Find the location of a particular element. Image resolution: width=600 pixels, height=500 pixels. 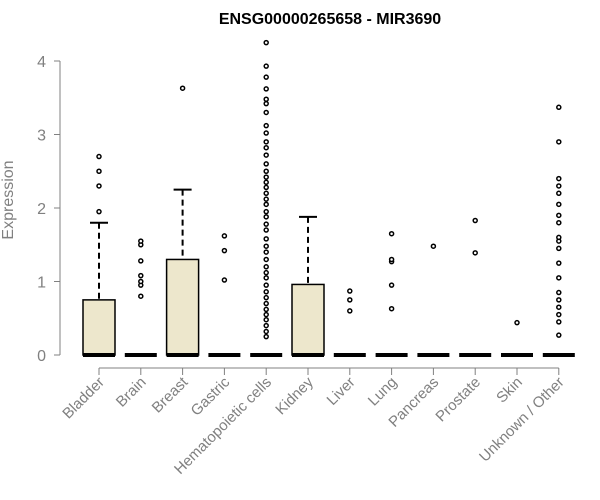

chart-title: ENSG00000265658 - MIR3690 is located at coordinates (330, 19).